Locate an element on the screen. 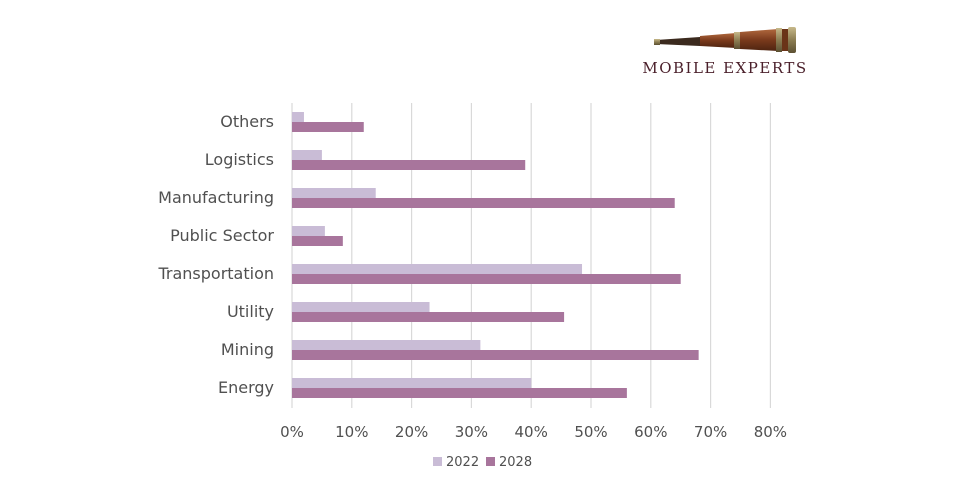  category-label: Transportation is located at coordinates (215, 273).